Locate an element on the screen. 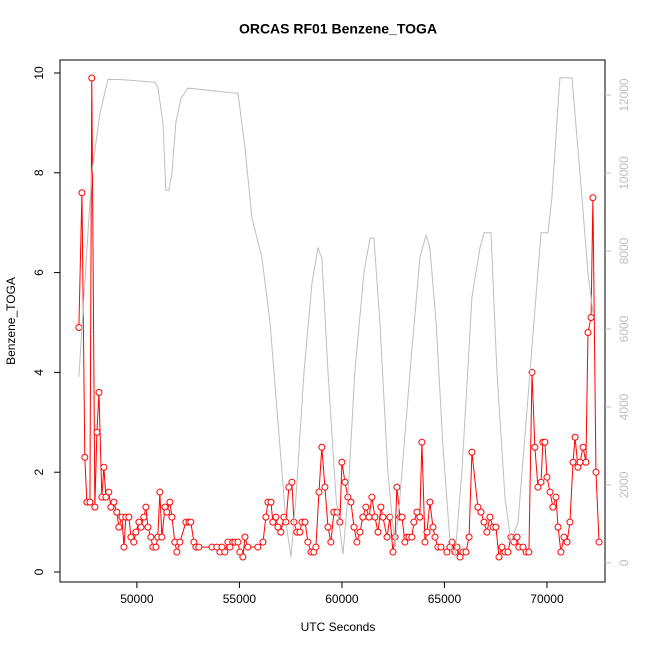 The image size is (650, 650). y-tick-label: 8 is located at coordinates (39, 172).